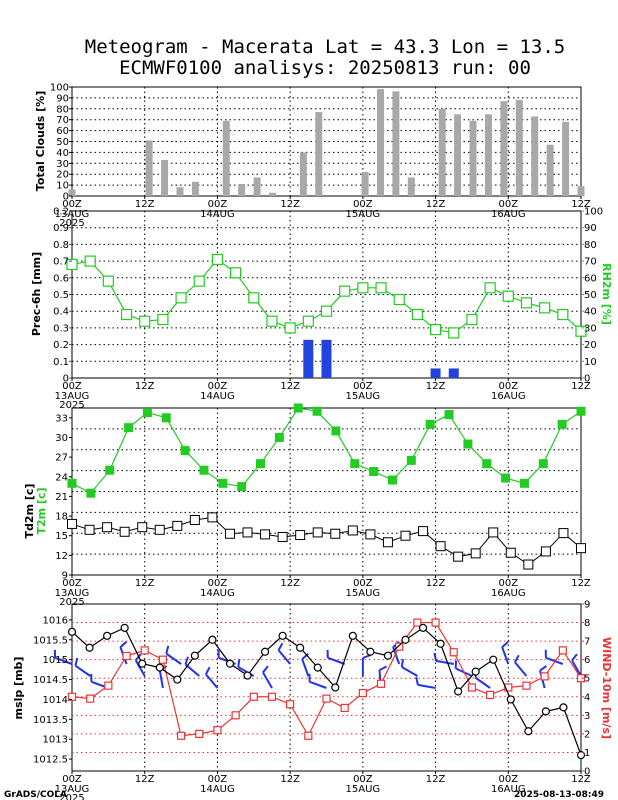 The height and width of the screenshot is (800, 618). What do you see at coordinates (508, 593) in the screenshot?
I see `temp-date-label: 16AUG` at bounding box center [508, 593].